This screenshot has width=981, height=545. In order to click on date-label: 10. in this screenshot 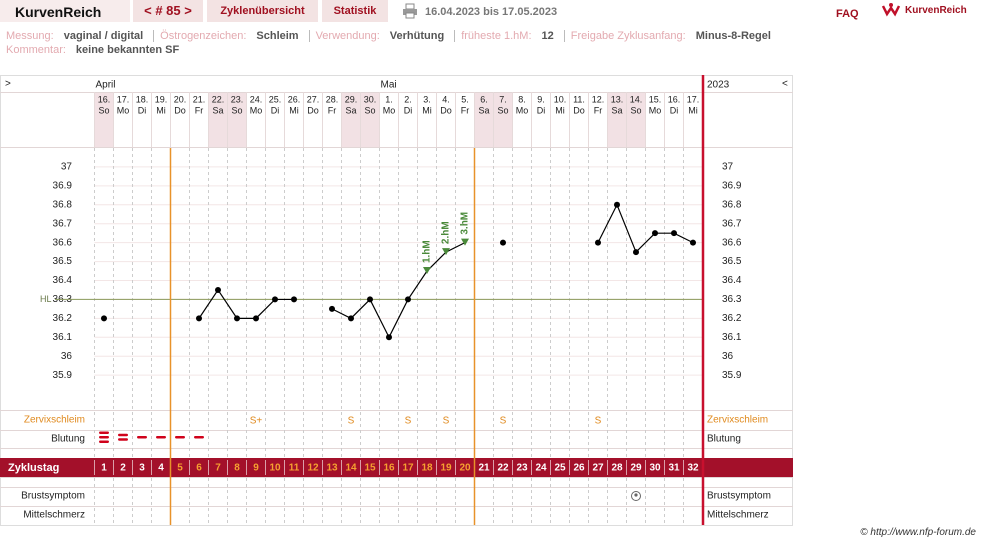, I will do `click(560, 99)`.